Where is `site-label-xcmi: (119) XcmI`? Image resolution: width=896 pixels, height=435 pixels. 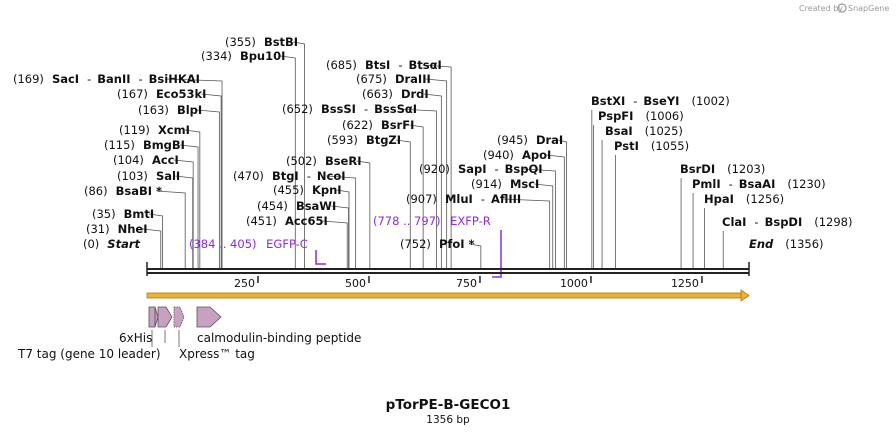 site-label-xcmi: (119) XcmI is located at coordinates (154, 130).